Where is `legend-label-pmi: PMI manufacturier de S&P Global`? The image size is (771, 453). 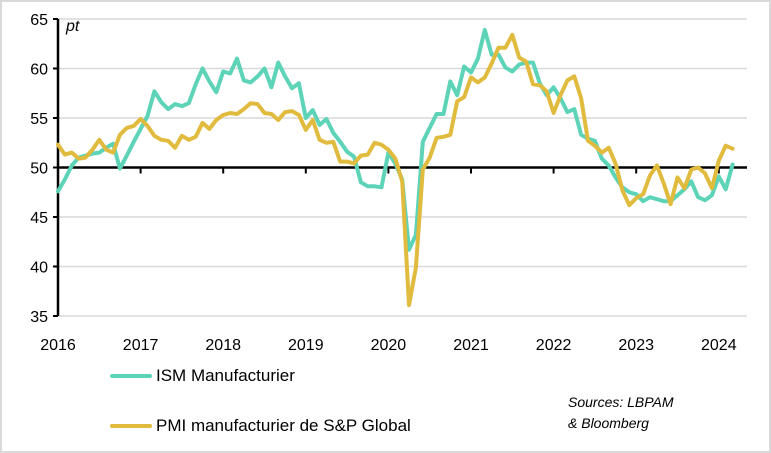 legend-label-pmi: PMI manufacturier de S&P Global is located at coordinates (283, 425).